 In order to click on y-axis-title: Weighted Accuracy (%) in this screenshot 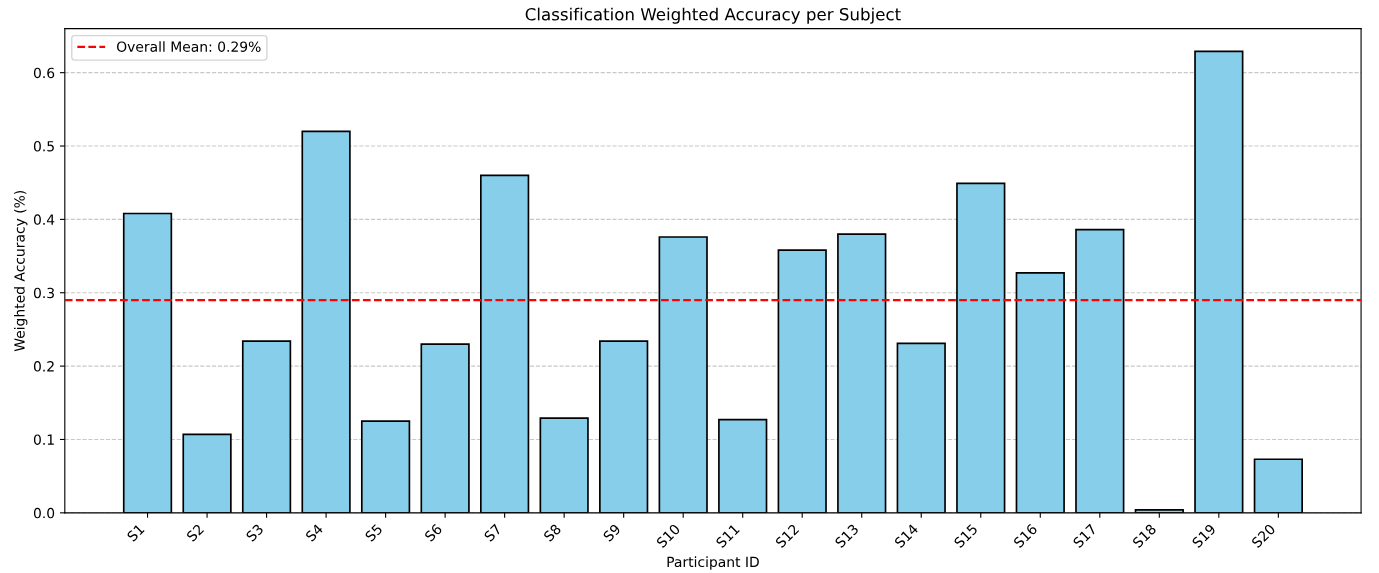, I will do `click(21, 271)`.